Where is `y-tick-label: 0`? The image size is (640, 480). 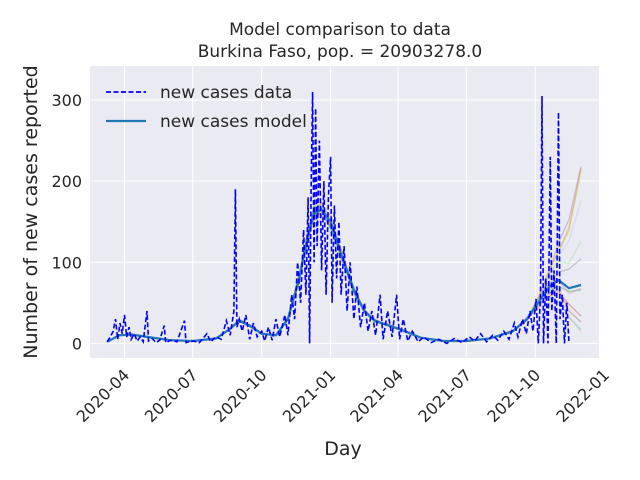
y-tick-label: 0 is located at coordinates (77, 343).